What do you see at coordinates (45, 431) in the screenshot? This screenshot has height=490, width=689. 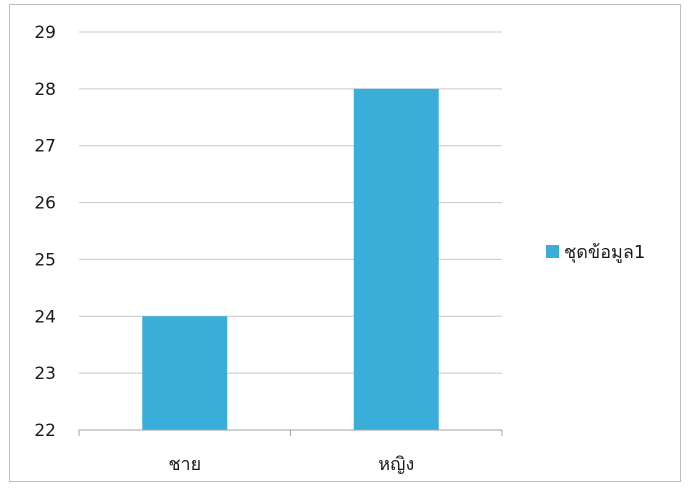 I see `y-tick-label: 22` at bounding box center [45, 431].